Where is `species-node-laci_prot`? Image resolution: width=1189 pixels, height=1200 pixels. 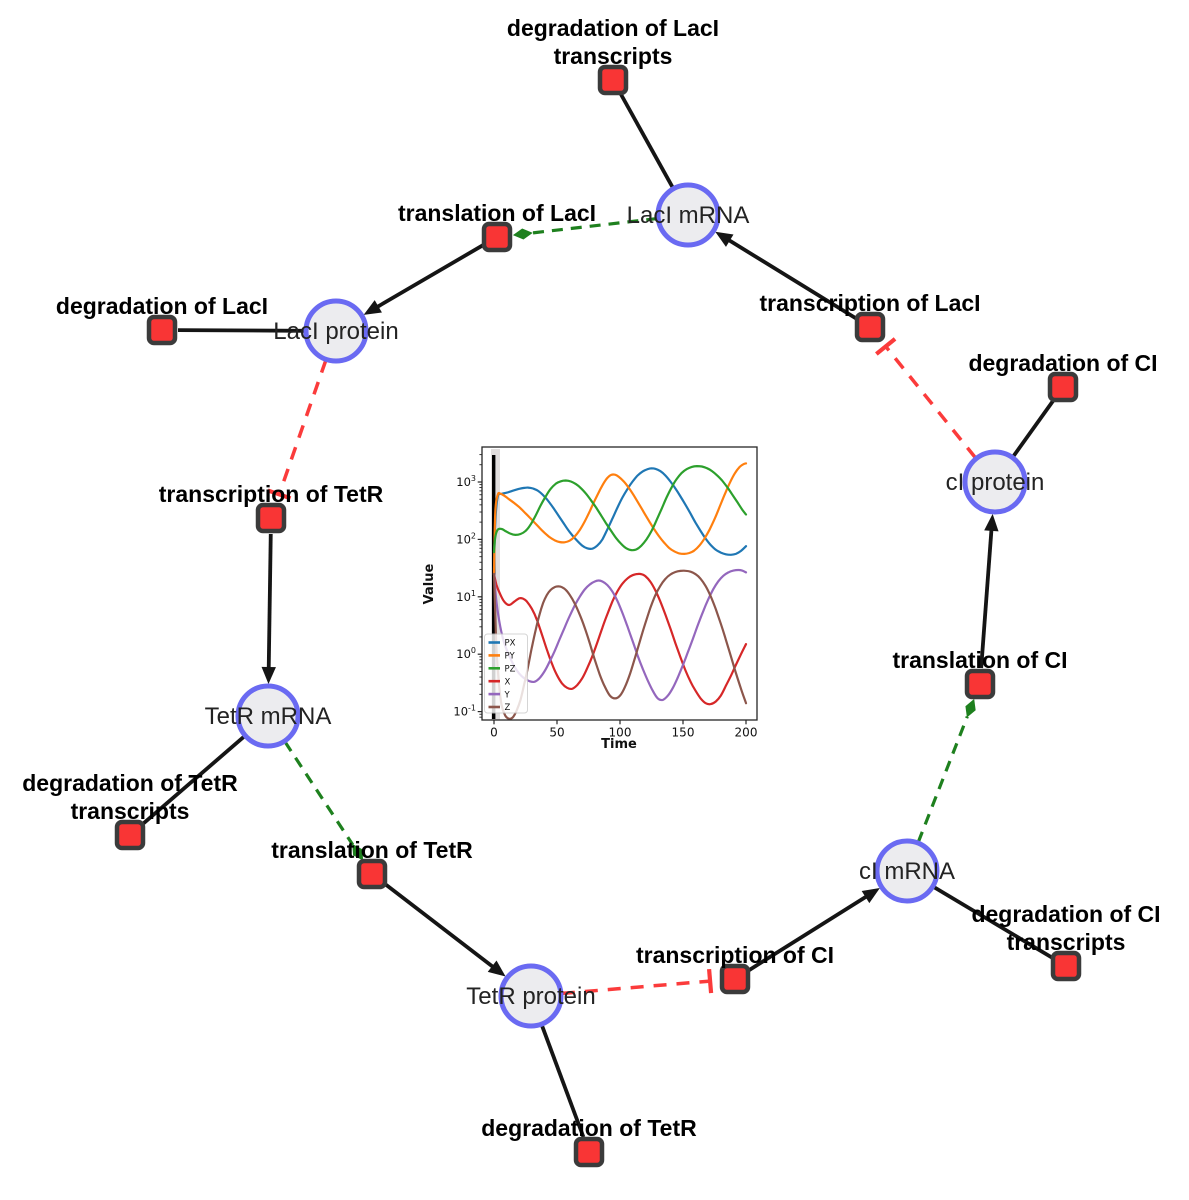
species-node-laci_prot is located at coordinates (336, 331).